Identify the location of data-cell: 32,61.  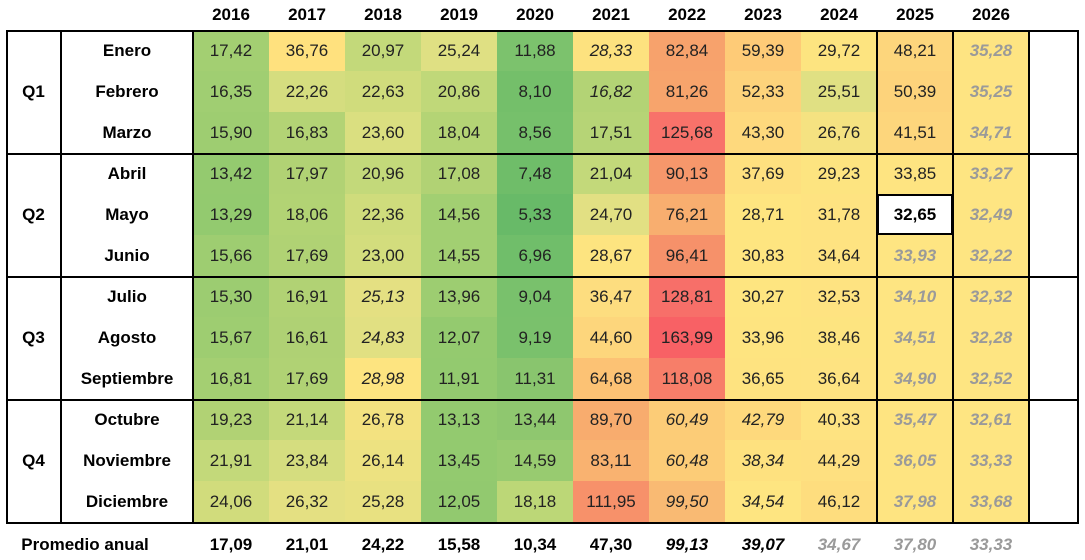
(991, 419).